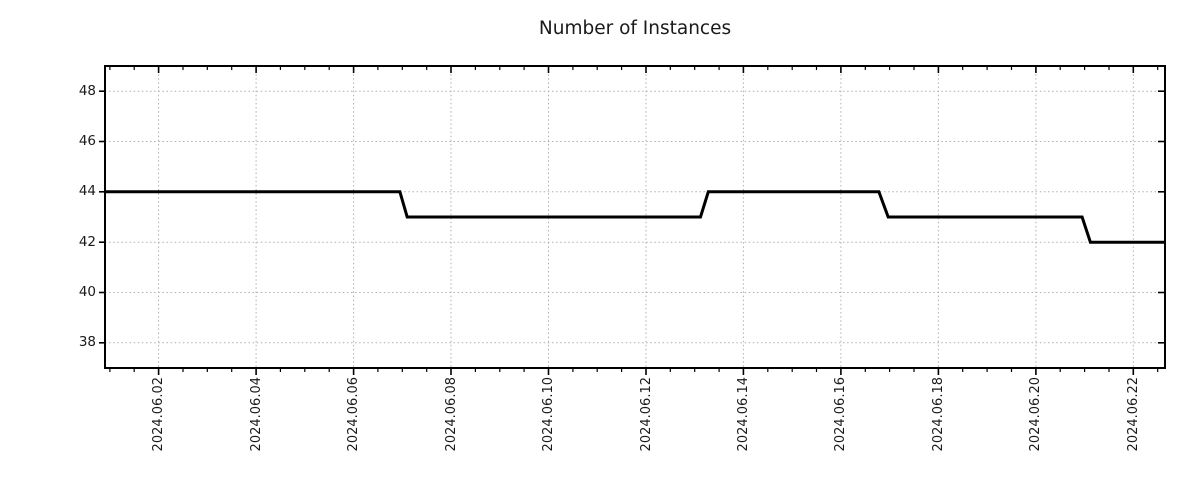 This screenshot has width=1200, height=500. Describe the element at coordinates (1036, 414) in the screenshot. I see `x-tick-label: 2024.06.20` at that location.